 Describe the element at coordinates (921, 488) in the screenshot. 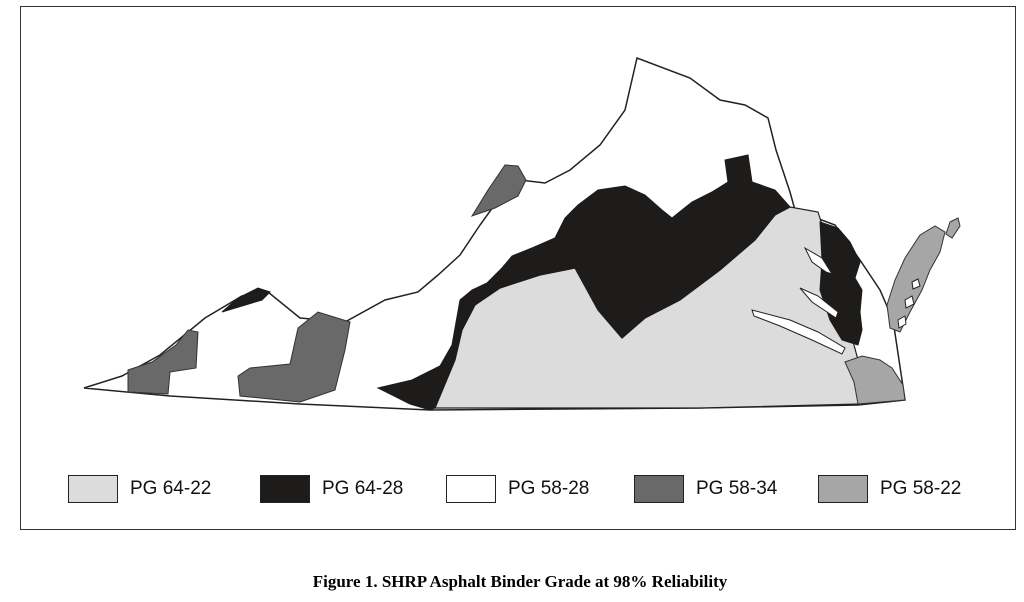

I see `legend-label-pg-58-22: PG 58-22` at that location.